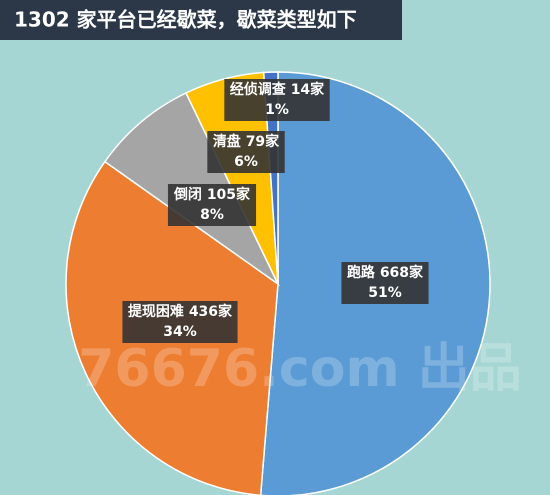  Describe the element at coordinates (187, 194) in the screenshot. I see `category-name: 倒闭` at that location.